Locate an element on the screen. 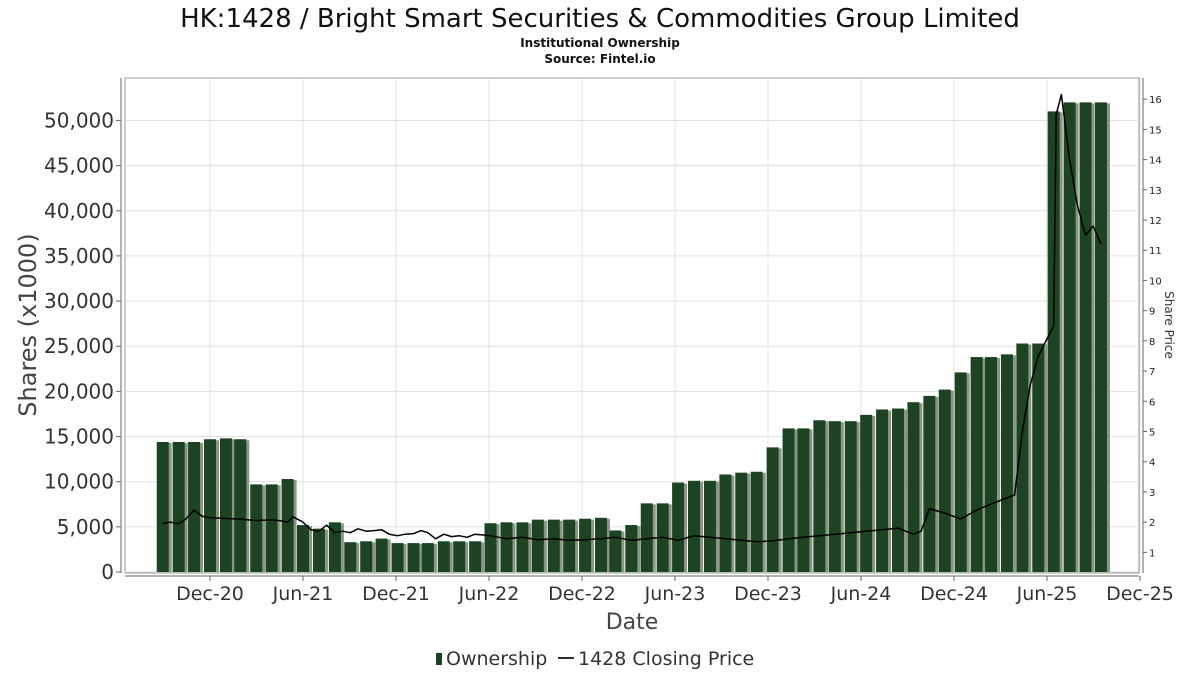 The image size is (1200, 679). left-tick-label: 0 is located at coordinates (107, 572).